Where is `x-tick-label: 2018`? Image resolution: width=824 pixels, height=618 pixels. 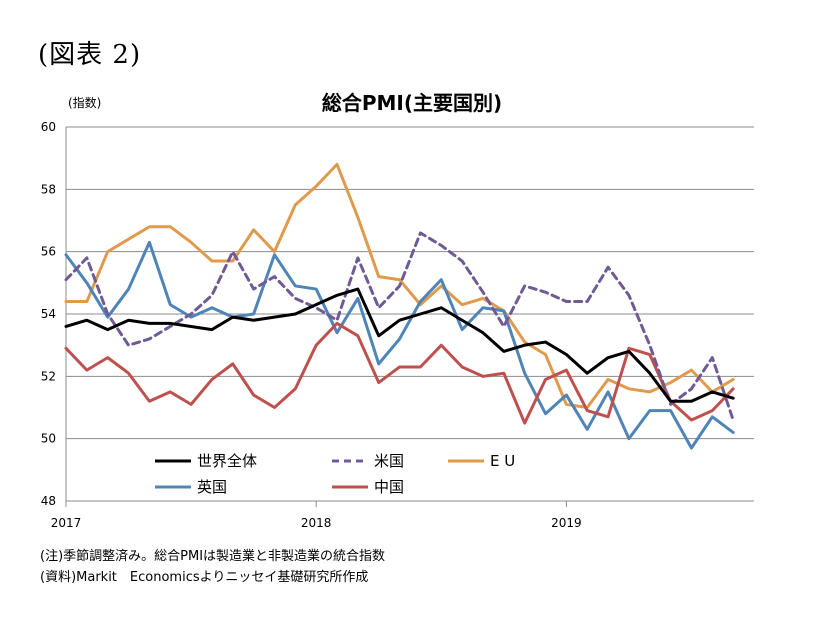 x-tick-label: 2018 is located at coordinates (316, 523).